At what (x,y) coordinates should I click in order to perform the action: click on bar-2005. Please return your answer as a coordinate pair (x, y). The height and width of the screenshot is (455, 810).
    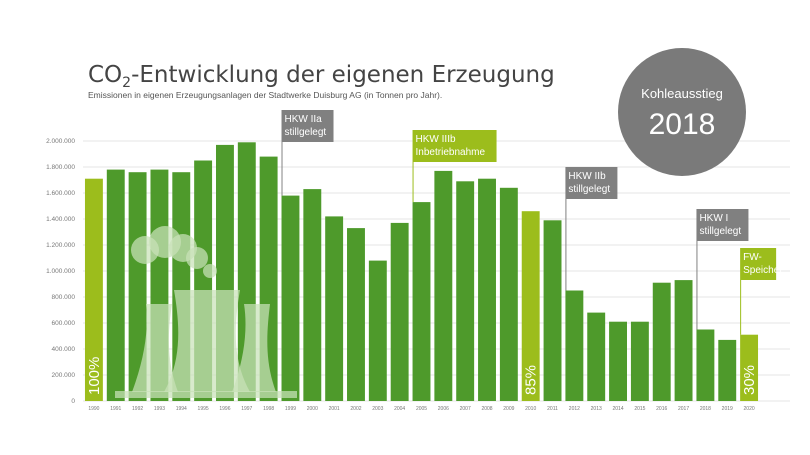
    Looking at the image, I should click on (421, 301).